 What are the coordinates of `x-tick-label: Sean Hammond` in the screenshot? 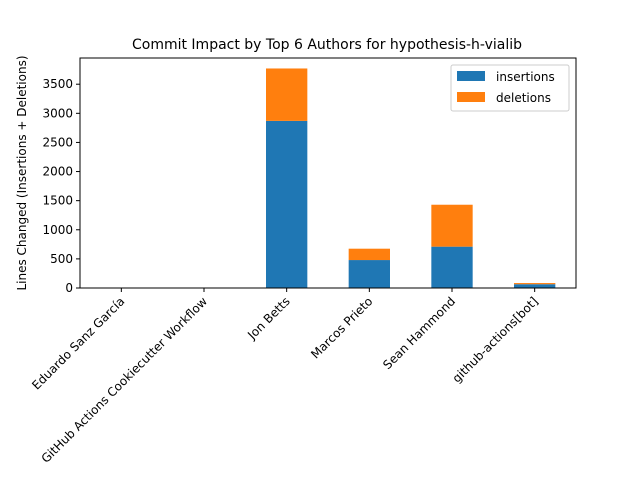 It's located at (419, 333).